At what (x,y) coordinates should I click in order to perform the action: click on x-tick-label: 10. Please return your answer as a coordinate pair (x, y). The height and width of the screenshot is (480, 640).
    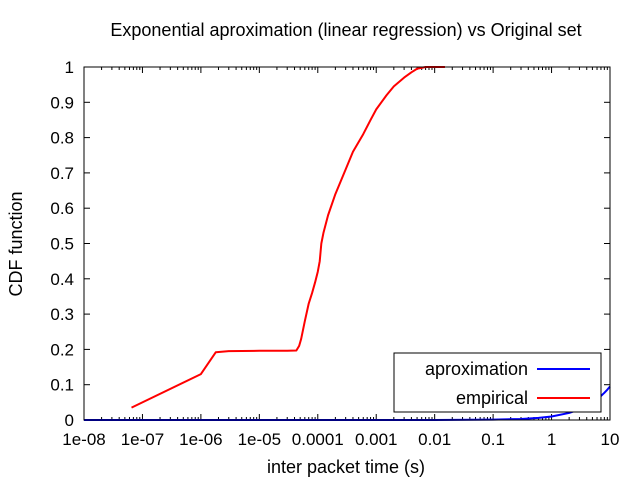
    Looking at the image, I should click on (610, 439).